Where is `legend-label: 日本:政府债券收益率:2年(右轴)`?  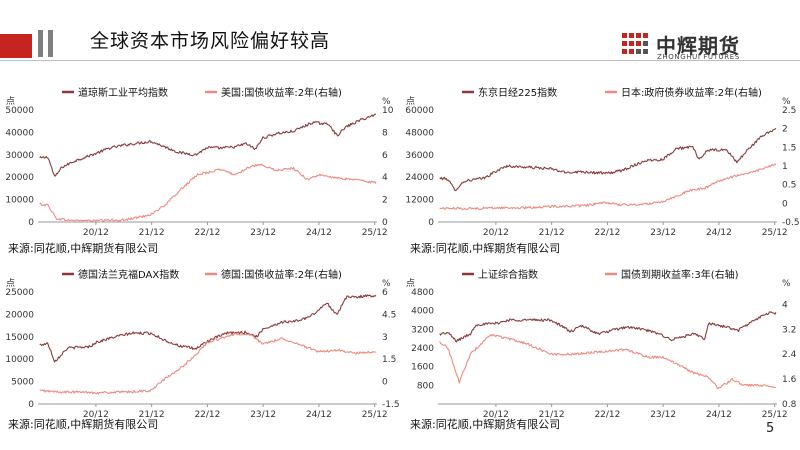
legend-label: 日本:政府债券收益率:2年(右轴) is located at coordinates (691, 92).